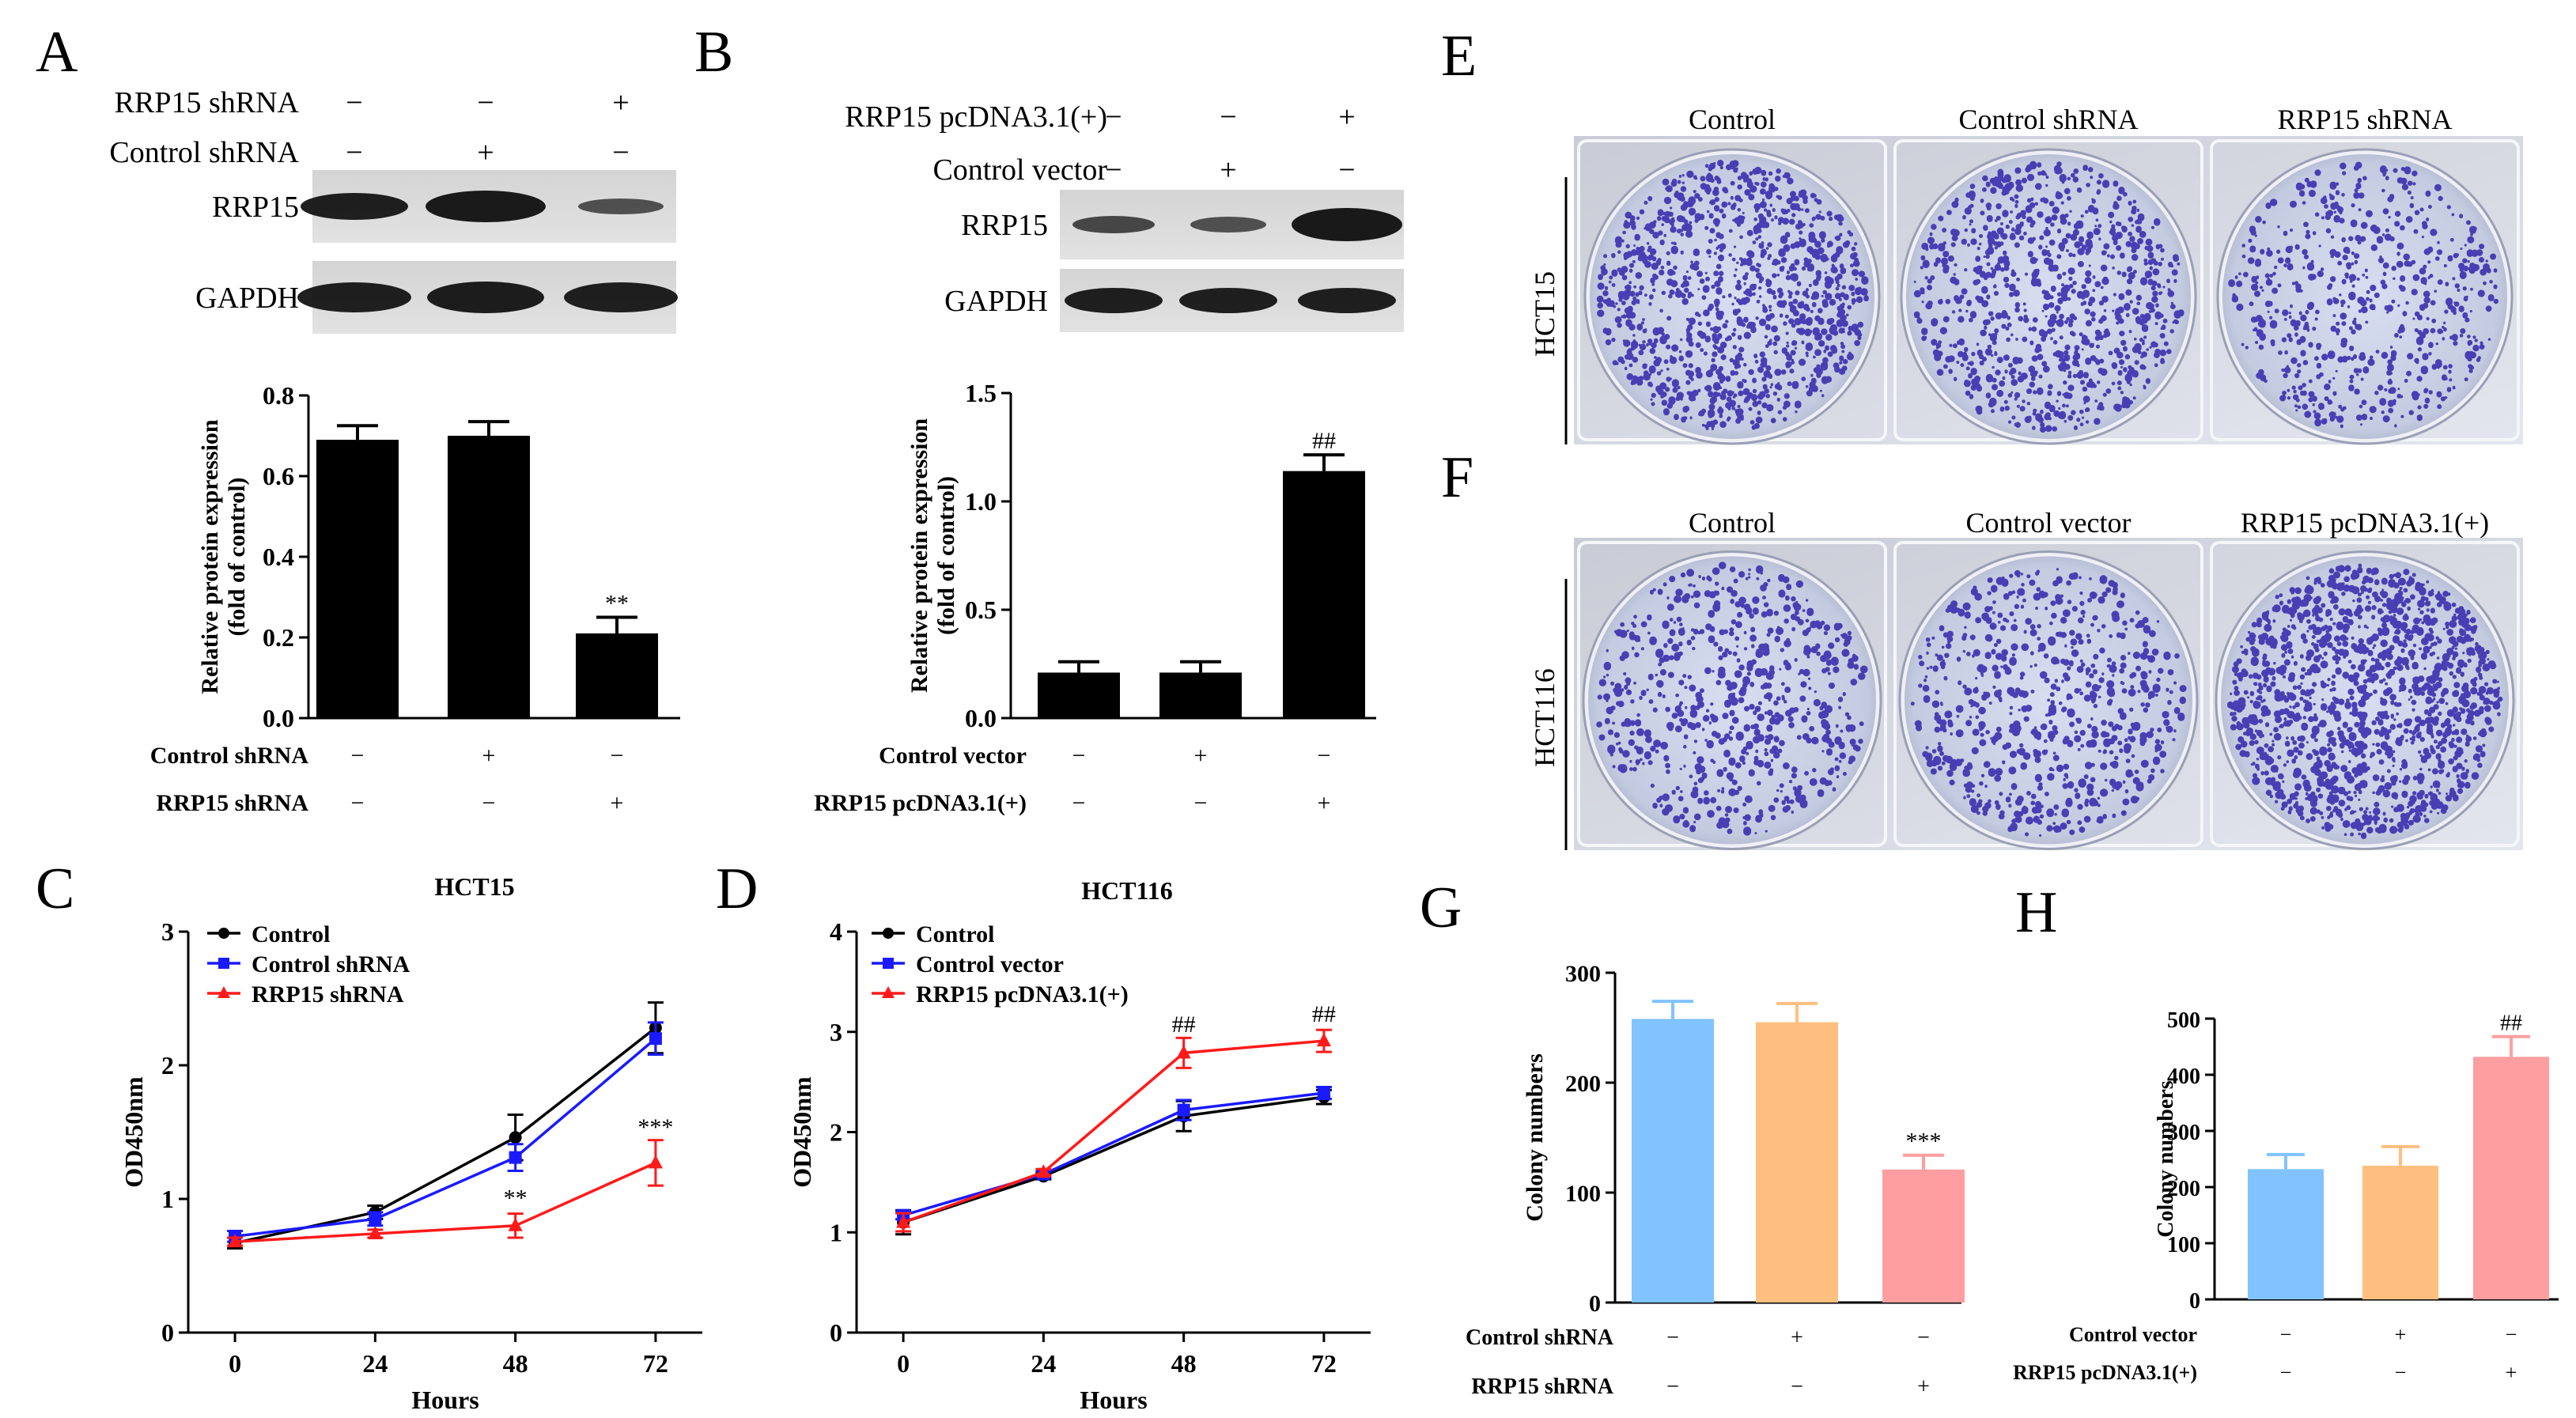 This screenshot has width=2576, height=1418. Describe the element at coordinates (2183, 1189) in the screenshot. I see `y-tick-label: 200` at that location.